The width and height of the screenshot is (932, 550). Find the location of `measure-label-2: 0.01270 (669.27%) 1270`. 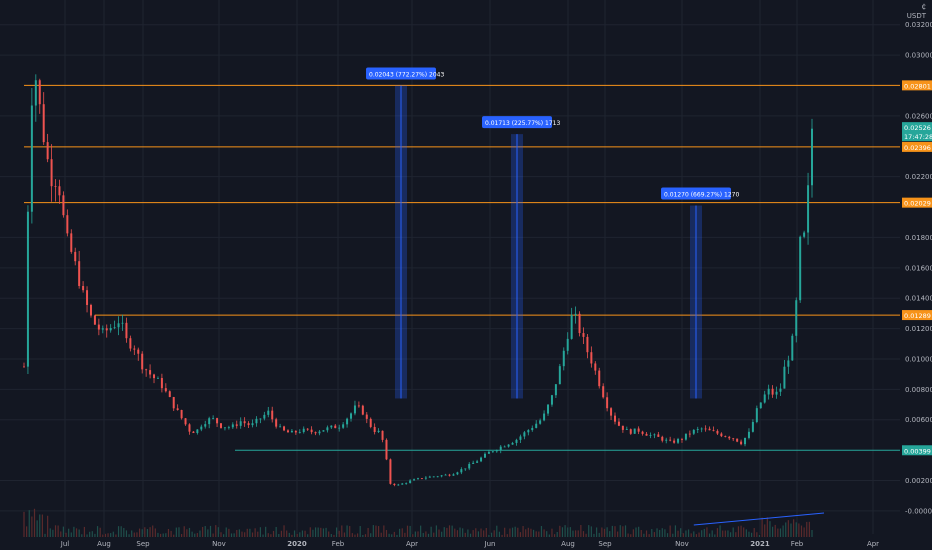

measure-label-2: 0.01270 (669.27%) 1270 is located at coordinates (701, 195).